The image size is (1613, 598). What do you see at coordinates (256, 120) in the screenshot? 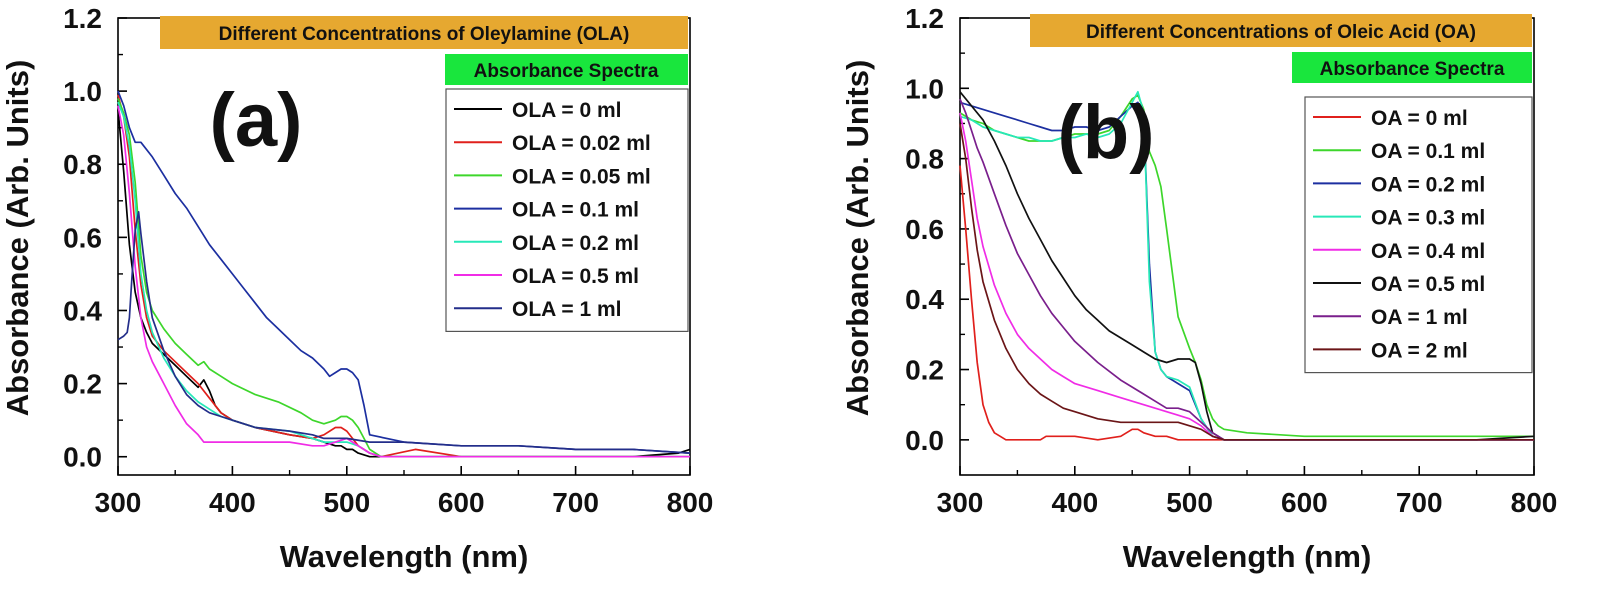
I see `panel-label-a: (a)` at bounding box center [256, 120].